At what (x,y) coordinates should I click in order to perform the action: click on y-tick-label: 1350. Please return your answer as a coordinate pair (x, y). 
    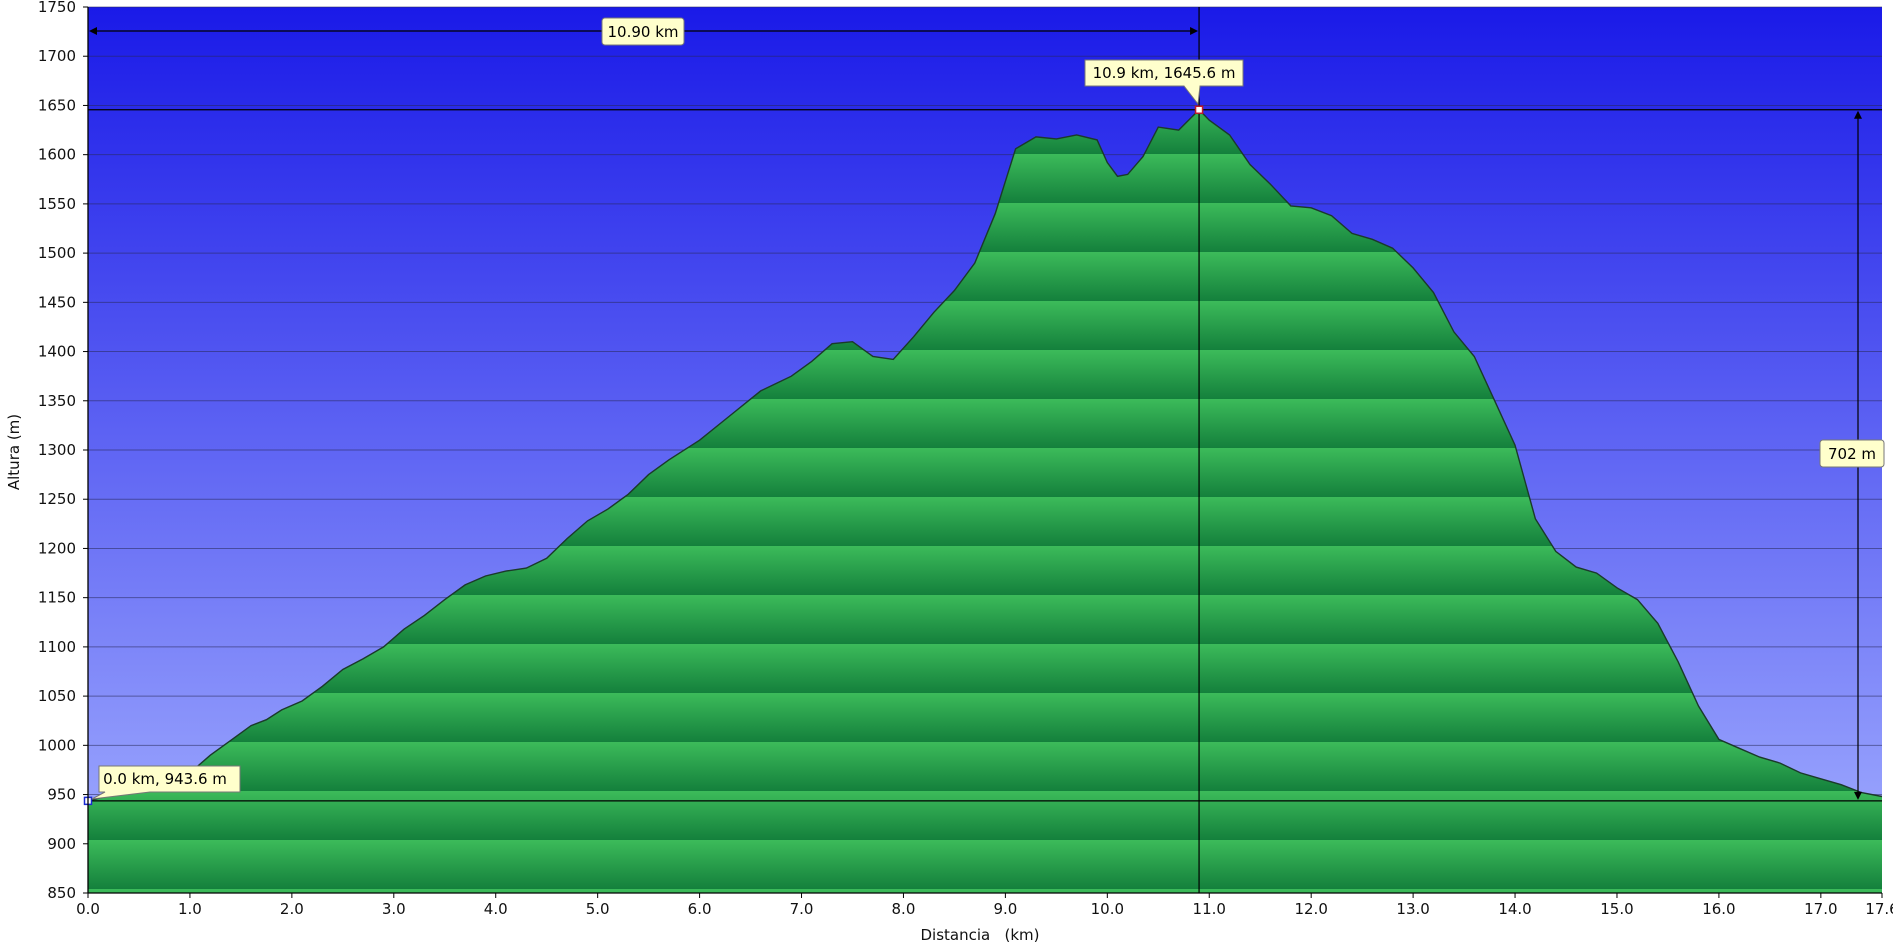
    Looking at the image, I should click on (57, 401).